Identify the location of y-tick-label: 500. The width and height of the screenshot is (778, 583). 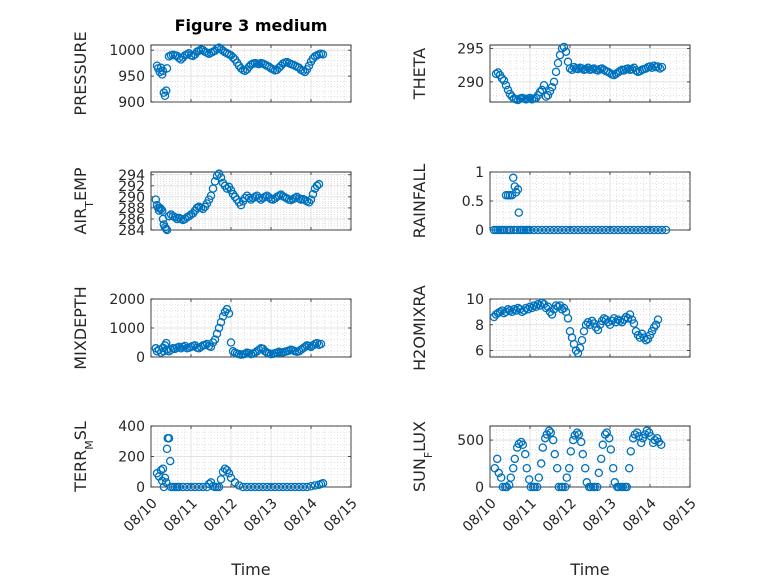
(470, 441).